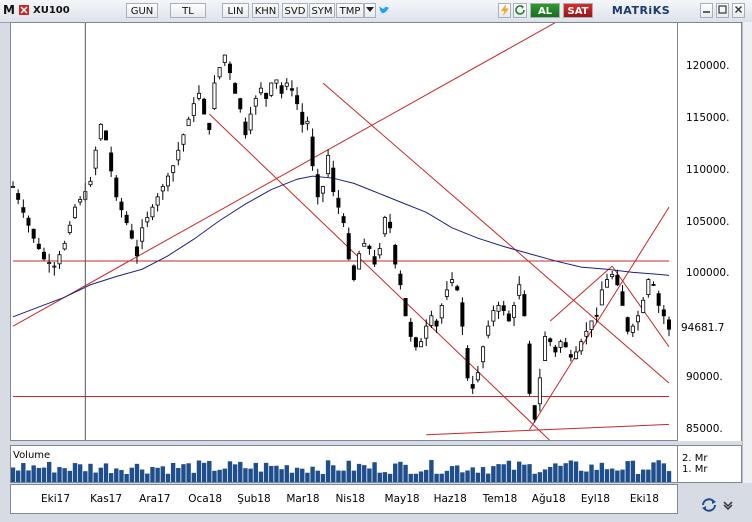  Describe the element at coordinates (722, 10) in the screenshot. I see `maximize-button` at that location.